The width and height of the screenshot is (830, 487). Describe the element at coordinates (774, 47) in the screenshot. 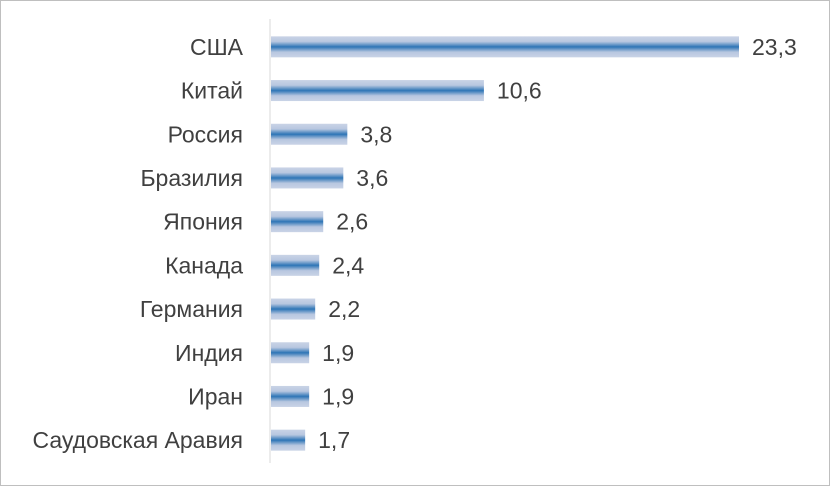

I see `value-label-0: 23,3` at that location.